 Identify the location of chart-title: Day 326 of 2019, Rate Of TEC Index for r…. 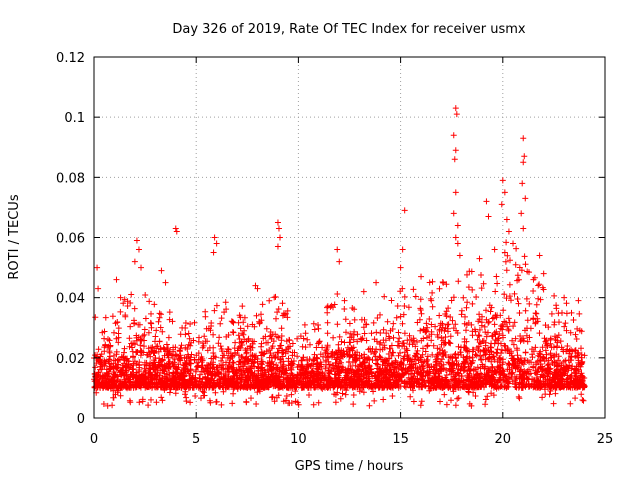
(349, 29).